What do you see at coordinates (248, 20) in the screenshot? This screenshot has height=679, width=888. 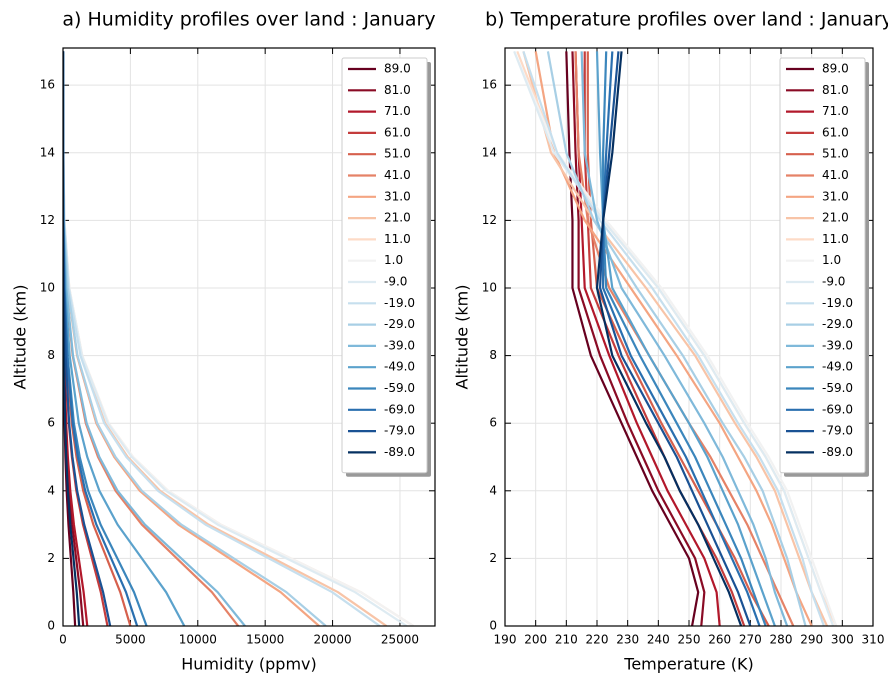 I see `chart-title: a) Humidity profiles over land : January` at bounding box center [248, 20].